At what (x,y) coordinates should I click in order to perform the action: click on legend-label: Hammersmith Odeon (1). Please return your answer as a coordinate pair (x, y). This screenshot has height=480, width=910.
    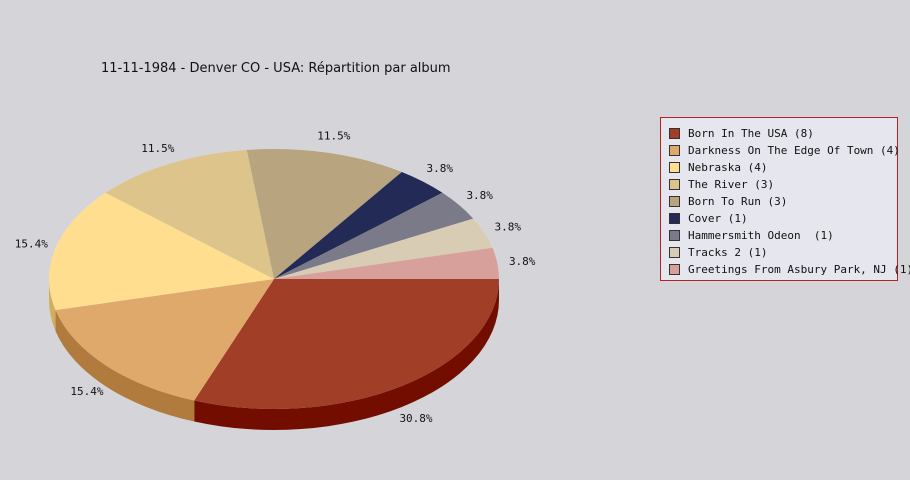
    Looking at the image, I should click on (761, 235).